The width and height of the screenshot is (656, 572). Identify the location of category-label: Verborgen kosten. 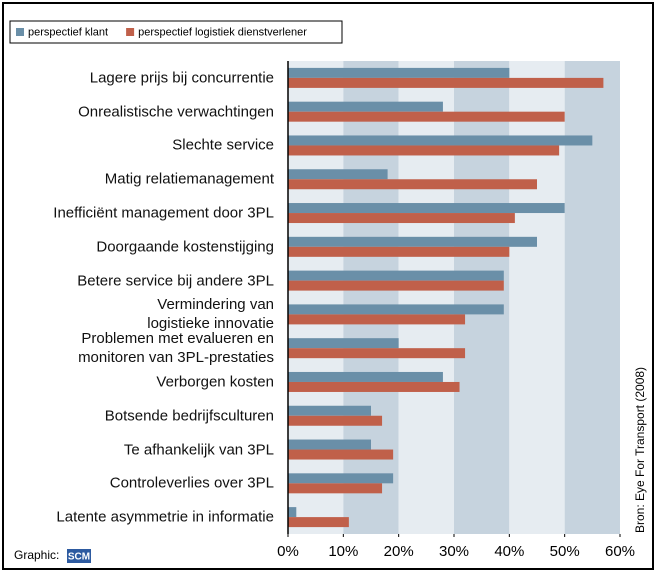
(215, 382).